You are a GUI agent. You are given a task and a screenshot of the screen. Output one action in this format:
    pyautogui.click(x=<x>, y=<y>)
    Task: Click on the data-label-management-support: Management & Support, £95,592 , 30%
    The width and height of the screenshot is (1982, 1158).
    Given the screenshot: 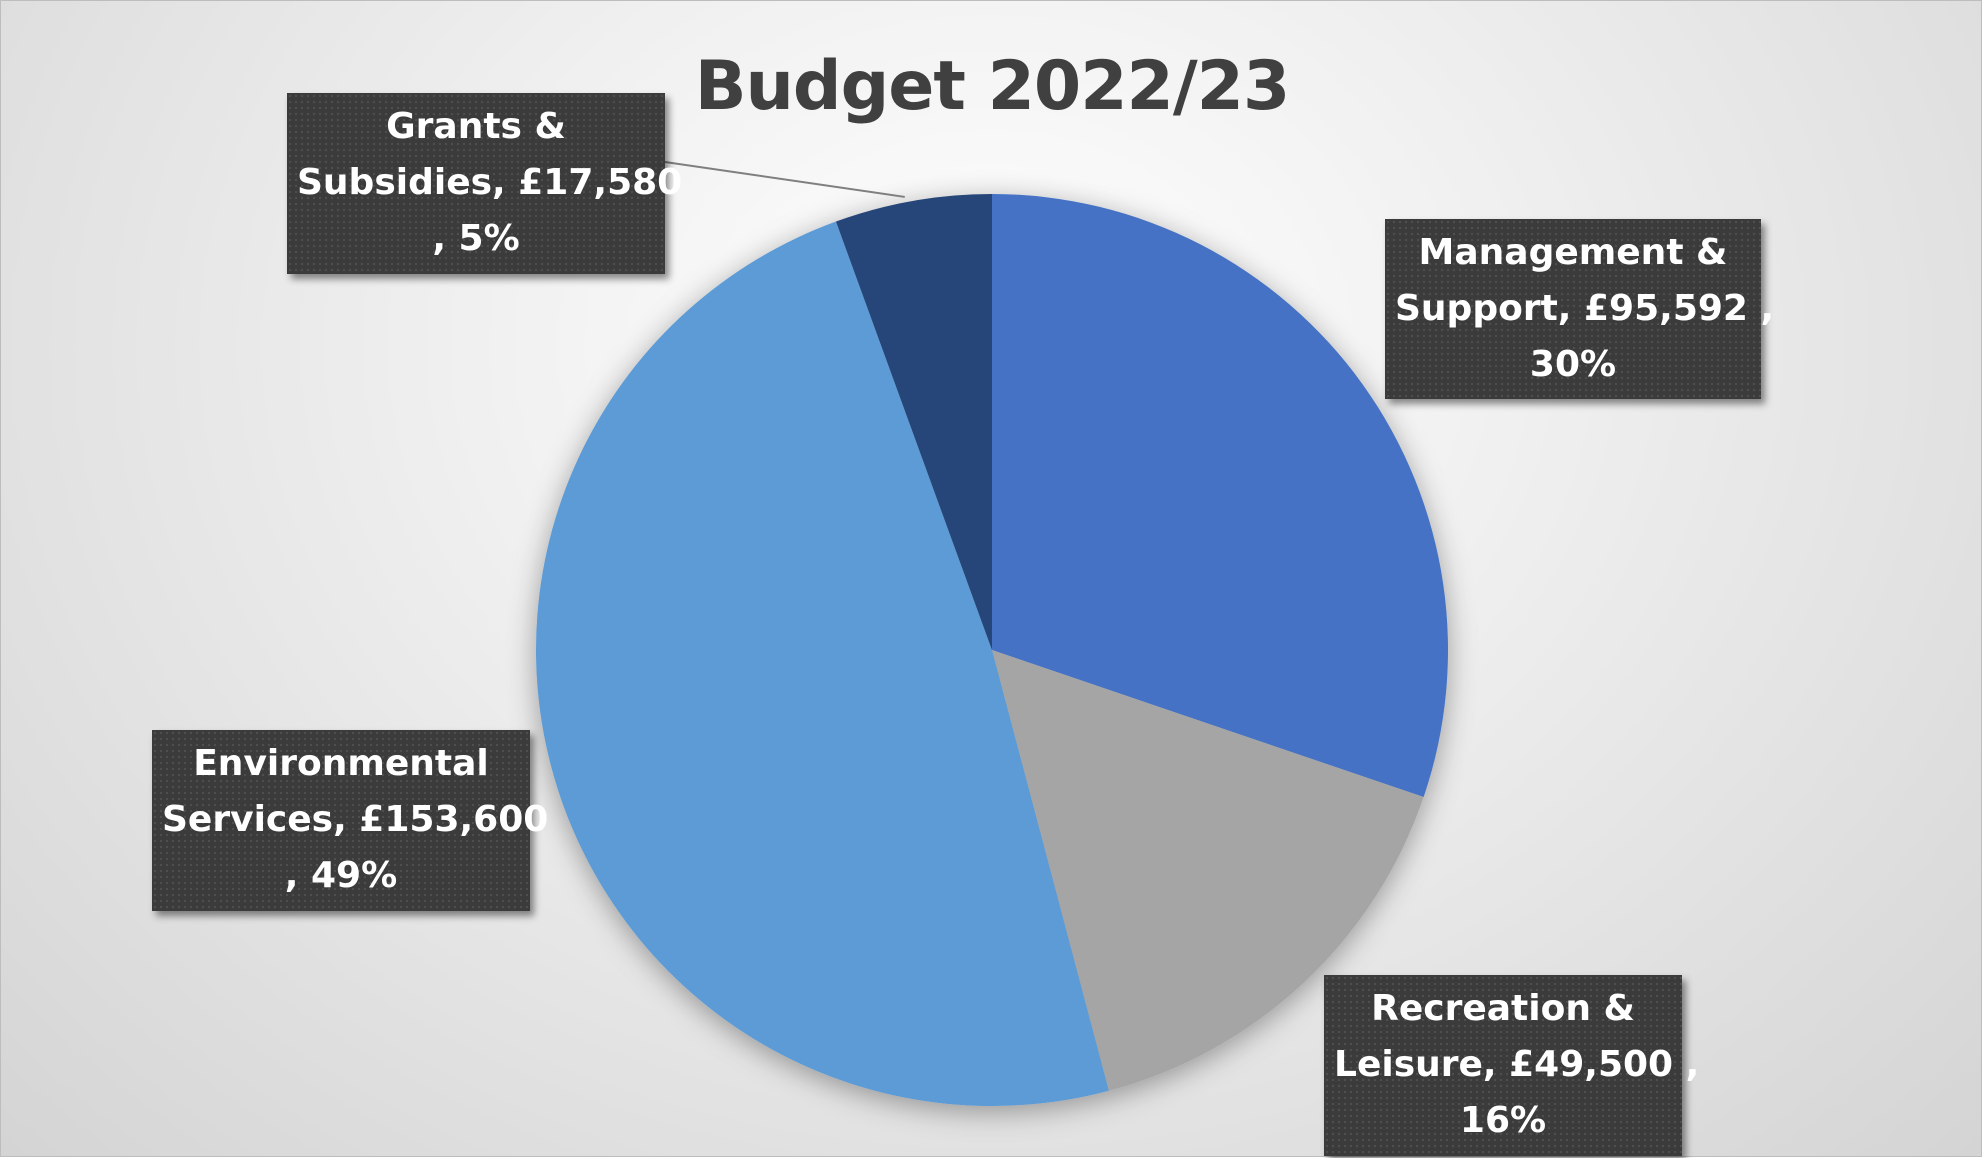 What is the action you would take?
    pyautogui.click(x=1579, y=309)
    